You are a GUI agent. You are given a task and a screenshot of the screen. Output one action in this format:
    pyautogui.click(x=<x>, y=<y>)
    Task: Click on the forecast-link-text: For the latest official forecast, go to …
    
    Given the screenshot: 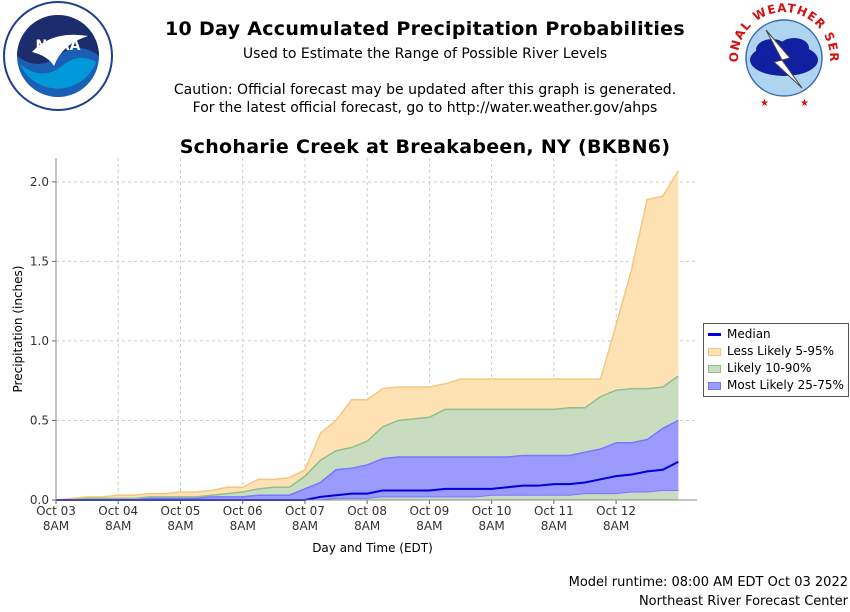 What is the action you would take?
    pyautogui.click(x=425, y=108)
    